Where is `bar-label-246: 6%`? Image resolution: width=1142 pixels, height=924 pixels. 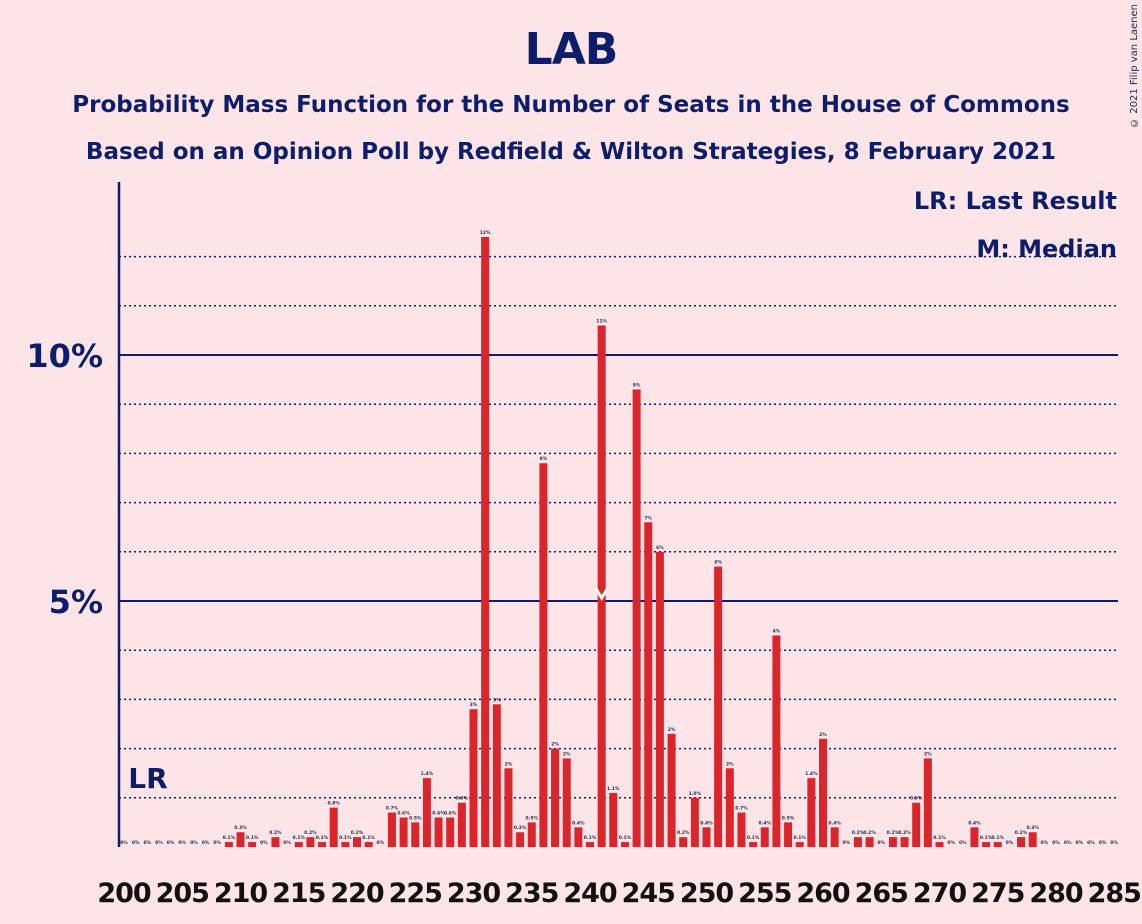 bar-label-246: 6% is located at coordinates (660, 548).